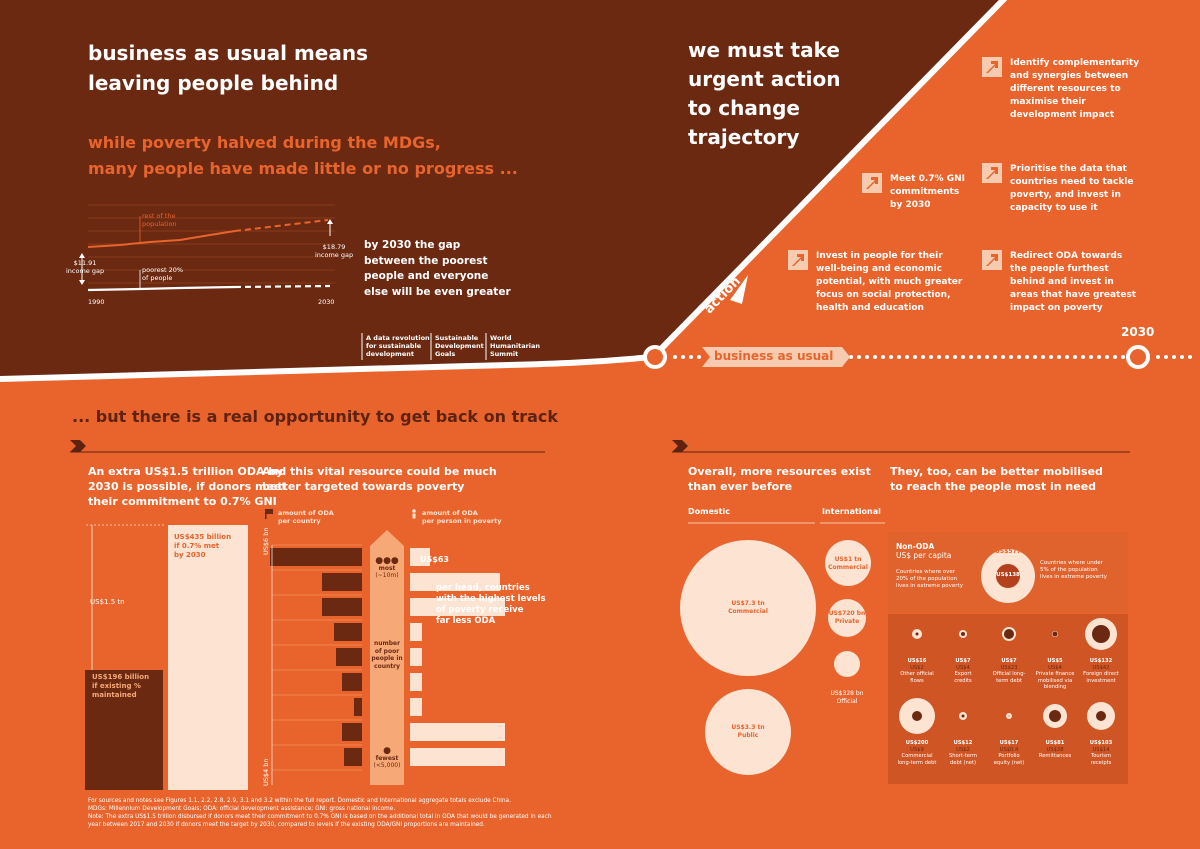 The height and width of the screenshot is (849, 1200). I want to click on dom-public-label: US$3.3 tn Public, so click(748, 731).